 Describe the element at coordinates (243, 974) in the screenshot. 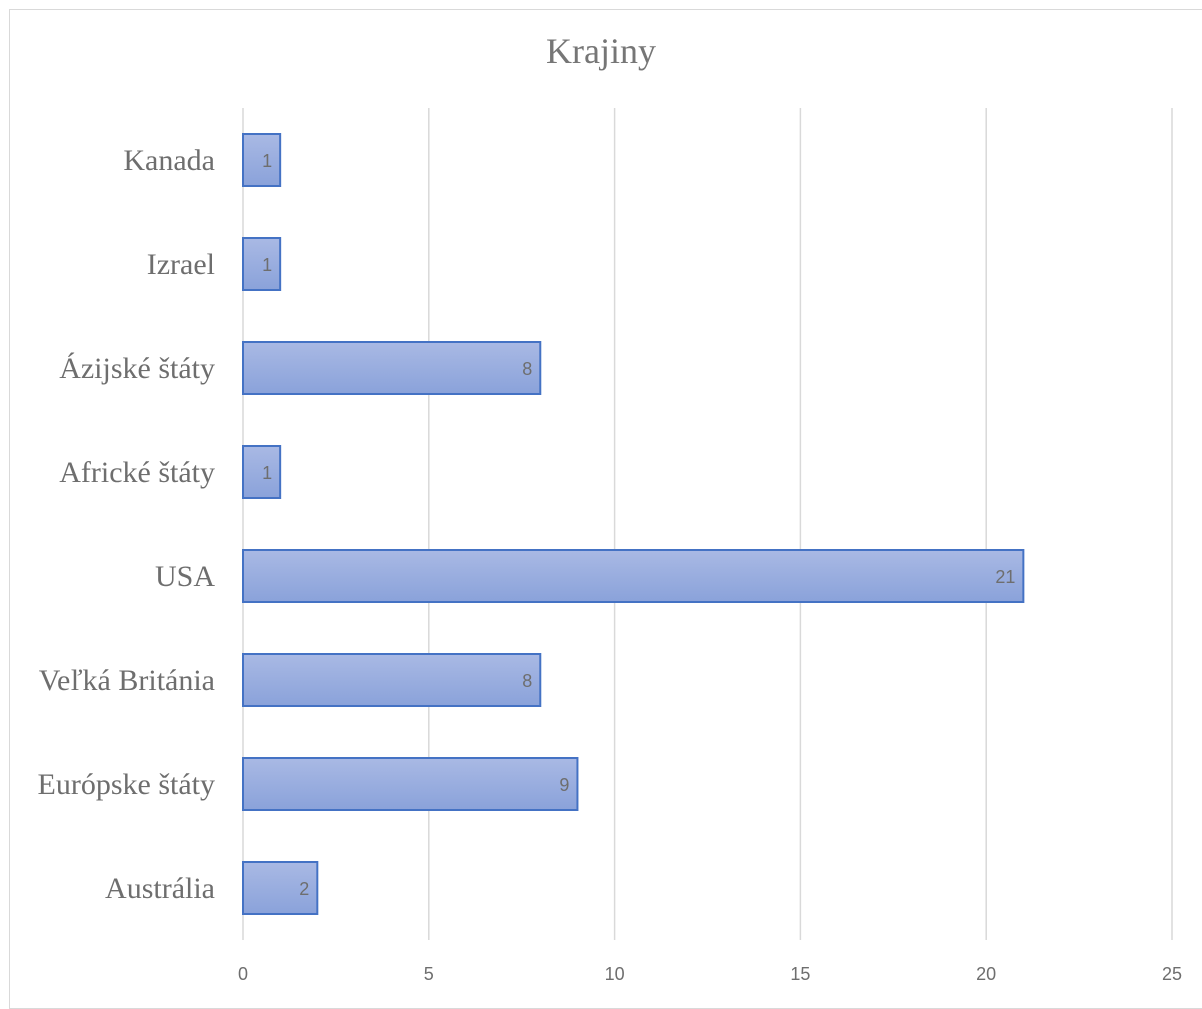

I see `x-tick-label: 0` at that location.